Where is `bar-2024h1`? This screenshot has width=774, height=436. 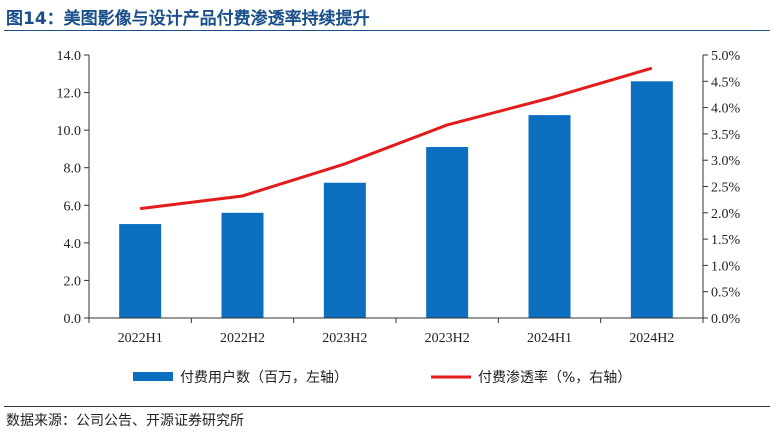
bar-2024h1 is located at coordinates (549, 216).